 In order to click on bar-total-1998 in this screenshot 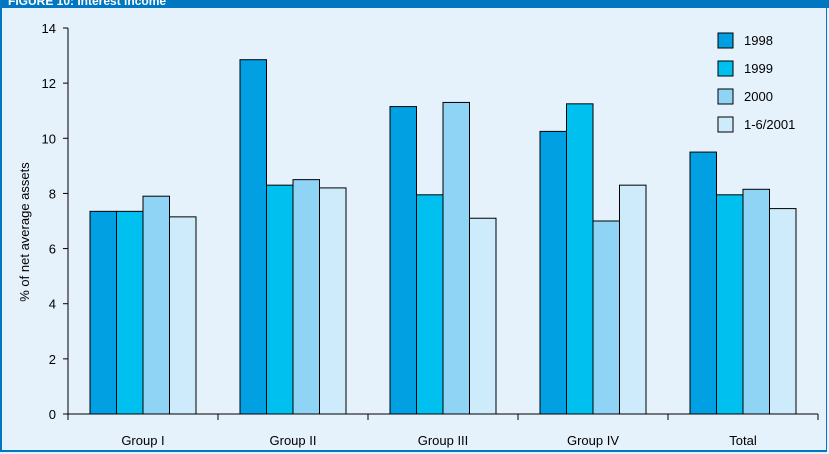, I will do `click(703, 283)`.